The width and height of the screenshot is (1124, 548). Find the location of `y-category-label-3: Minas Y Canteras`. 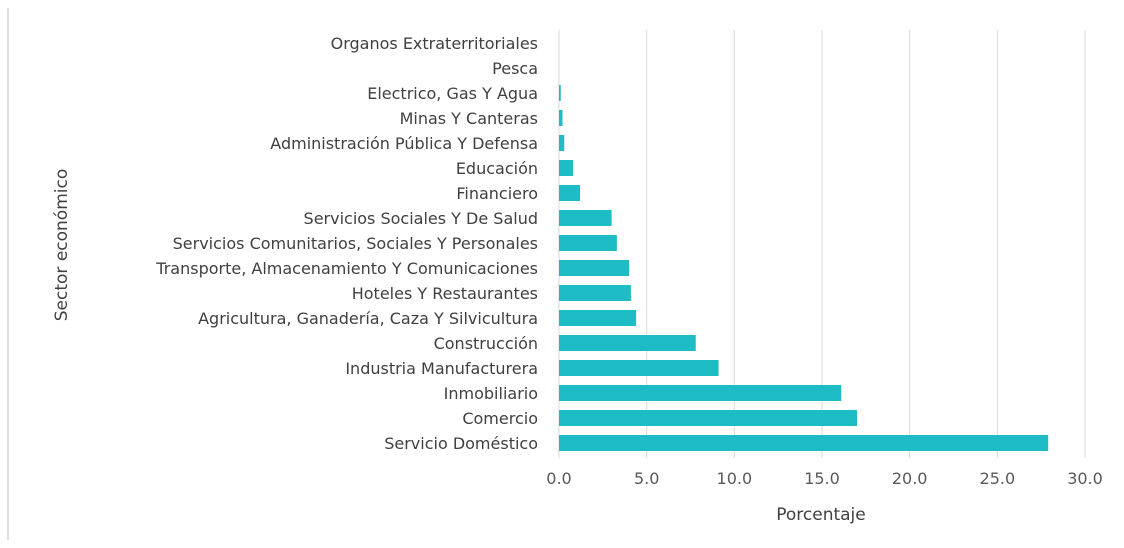

y-category-label-3: Minas Y Canteras is located at coordinates (469, 118).